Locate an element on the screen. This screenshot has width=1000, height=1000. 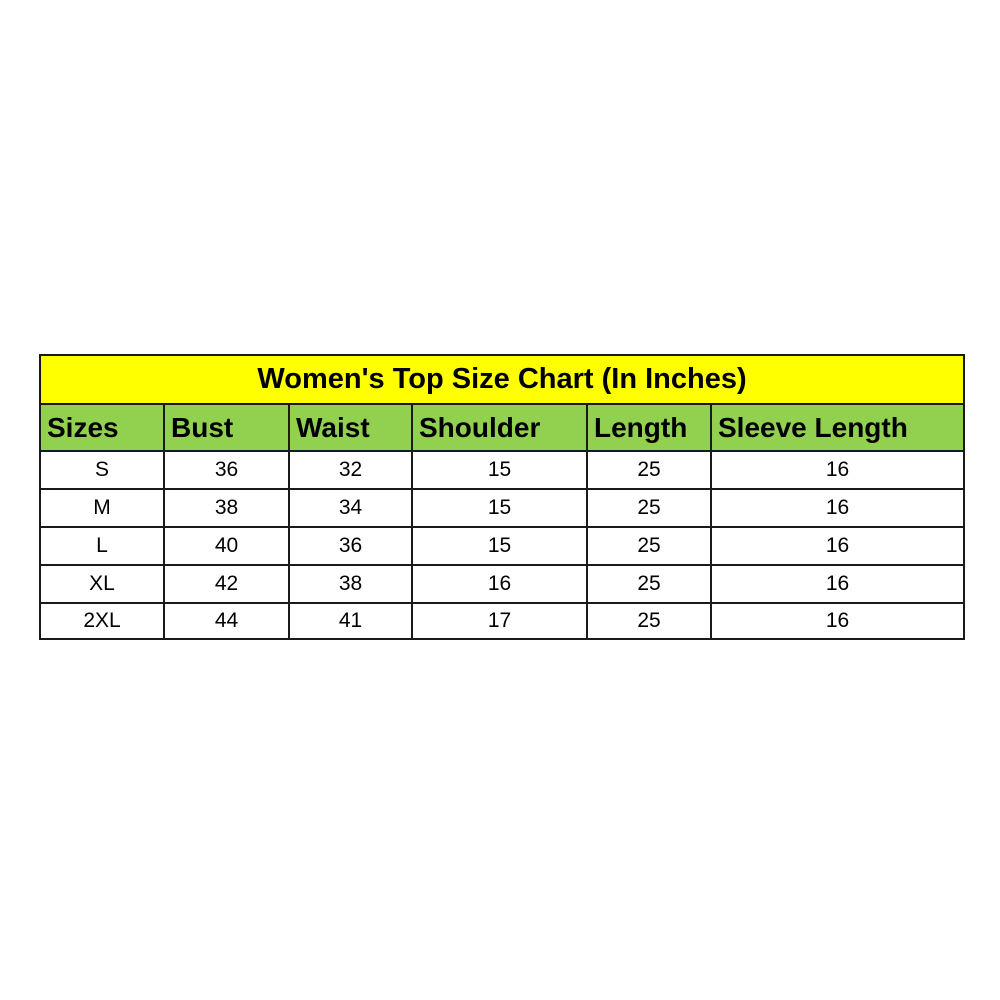
cell-bust: 44 is located at coordinates (226, 621).